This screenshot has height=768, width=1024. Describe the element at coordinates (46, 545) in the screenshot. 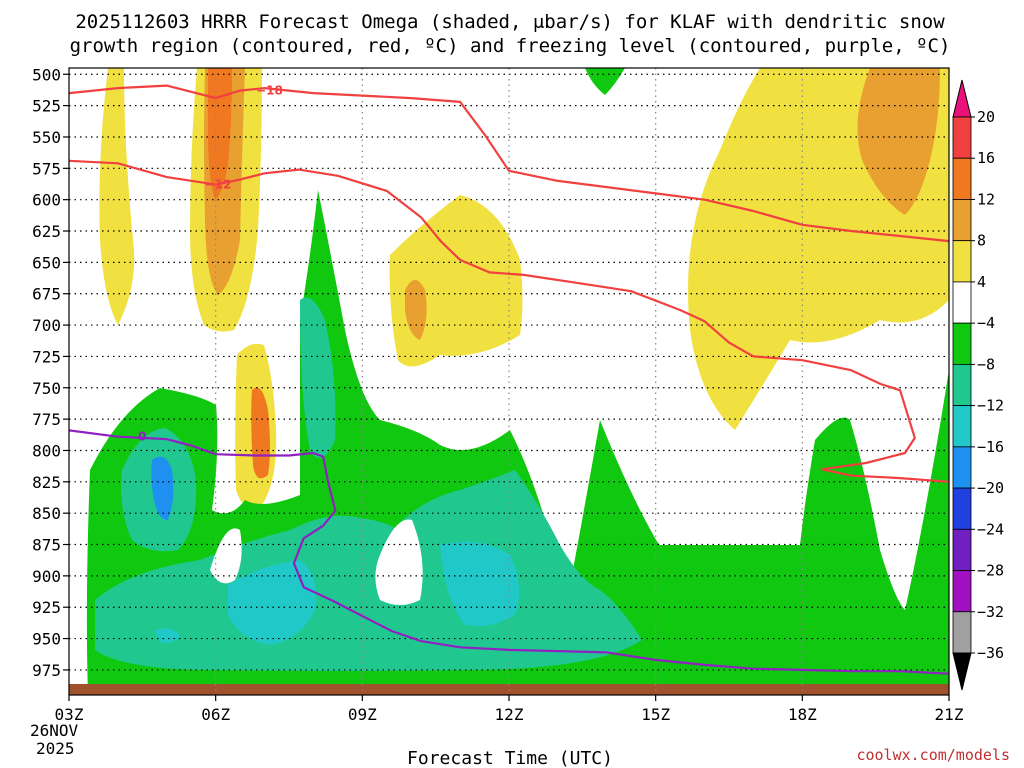

I see `y-tick-label: 875` at that location.